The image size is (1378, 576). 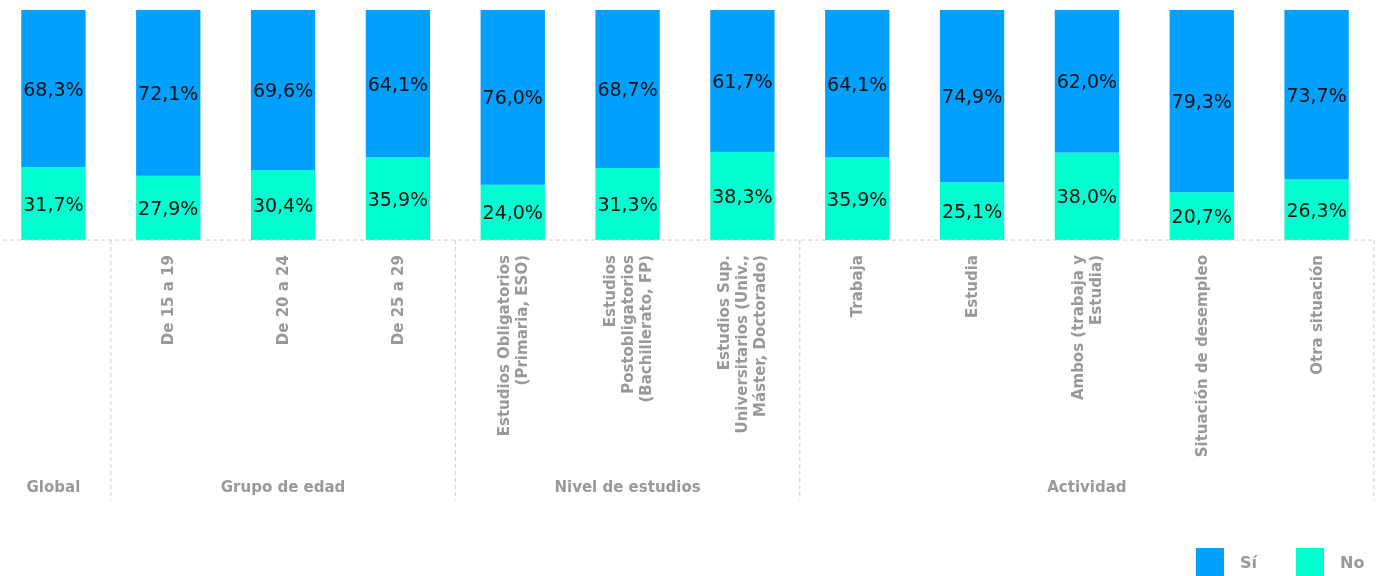 I want to click on data-label: 25,1%, so click(x=972, y=211).